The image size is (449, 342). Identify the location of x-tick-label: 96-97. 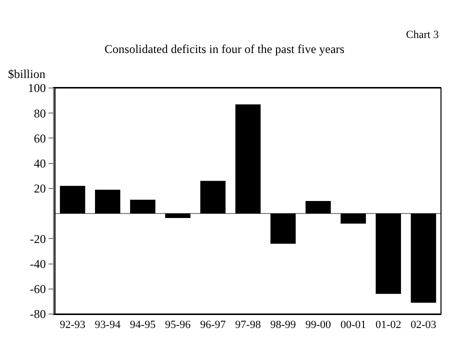
(213, 325).